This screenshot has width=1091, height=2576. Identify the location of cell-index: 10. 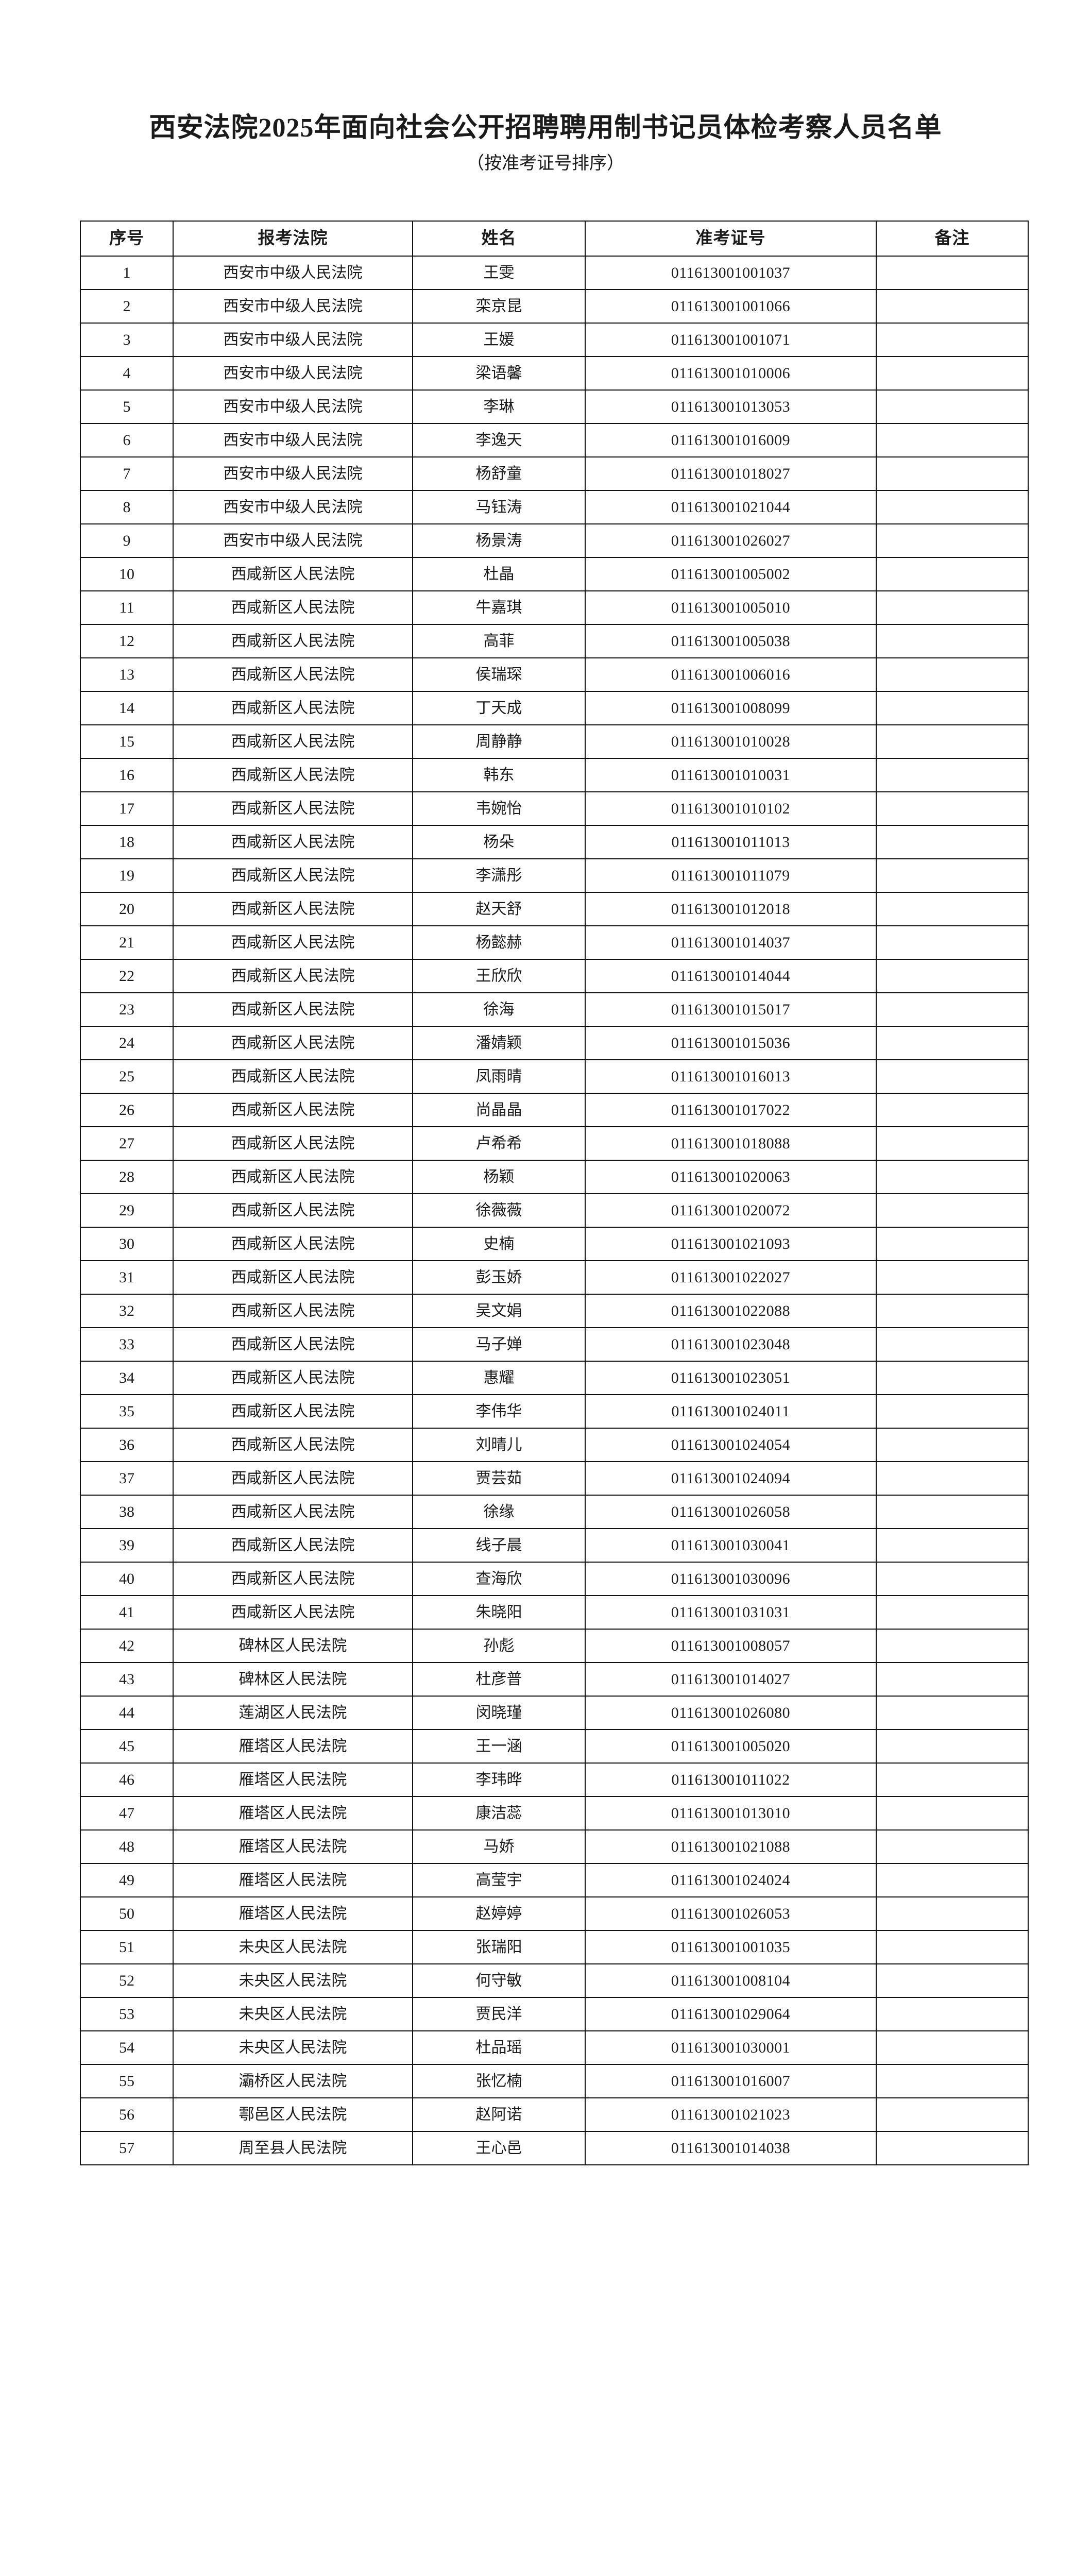
(127, 574).